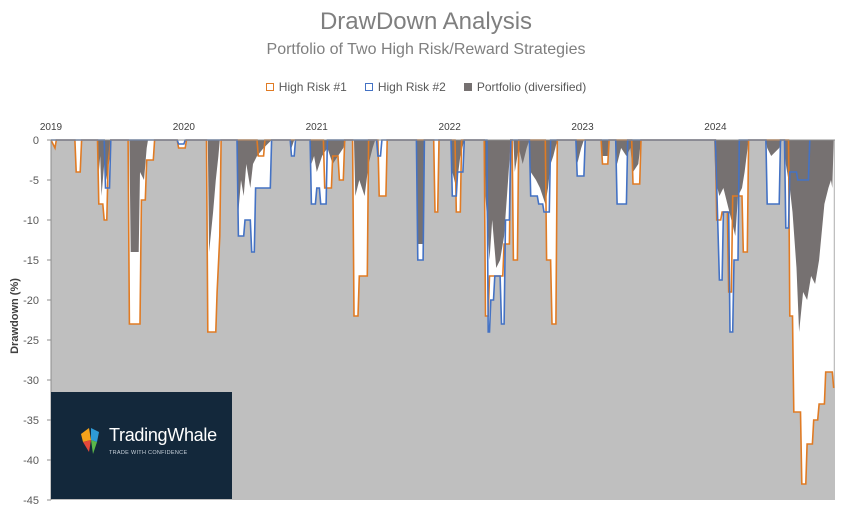 Image resolution: width=852 pixels, height=515 pixels. What do you see at coordinates (450, 127) in the screenshot?
I see `x-year-label: 2022` at bounding box center [450, 127].